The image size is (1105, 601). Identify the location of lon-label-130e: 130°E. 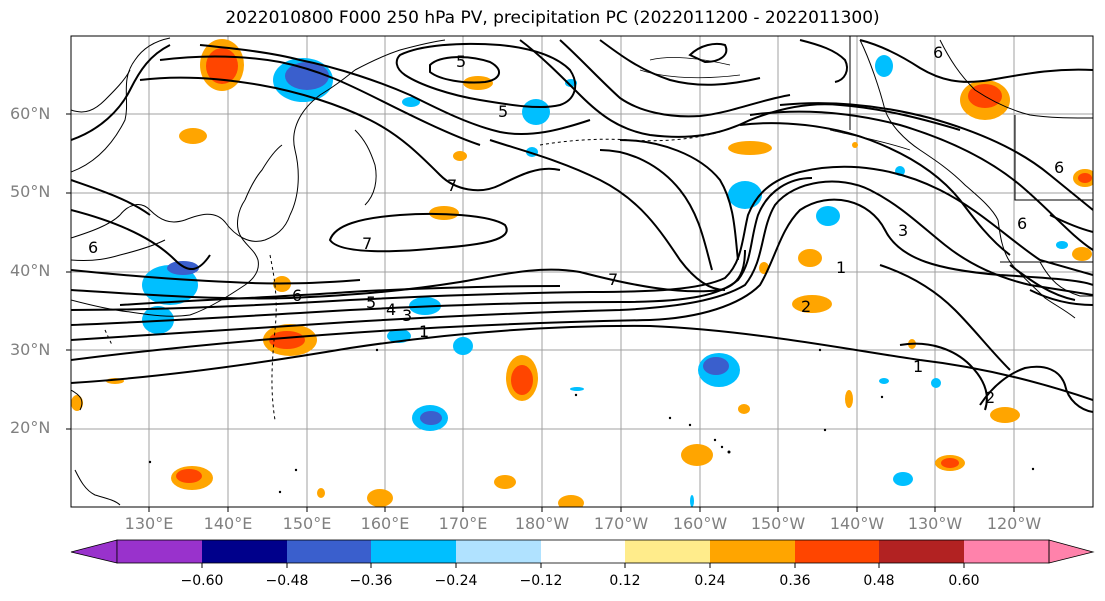
(149, 523).